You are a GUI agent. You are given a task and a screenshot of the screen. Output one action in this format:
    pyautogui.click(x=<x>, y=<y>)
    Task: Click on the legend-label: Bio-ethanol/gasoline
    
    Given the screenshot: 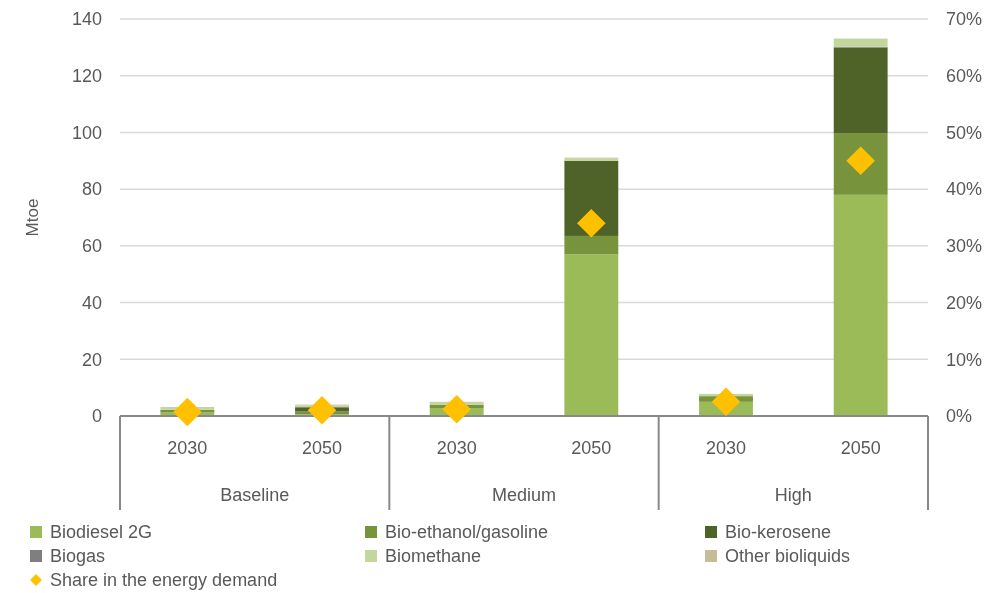 What is the action you would take?
    pyautogui.click(x=467, y=532)
    